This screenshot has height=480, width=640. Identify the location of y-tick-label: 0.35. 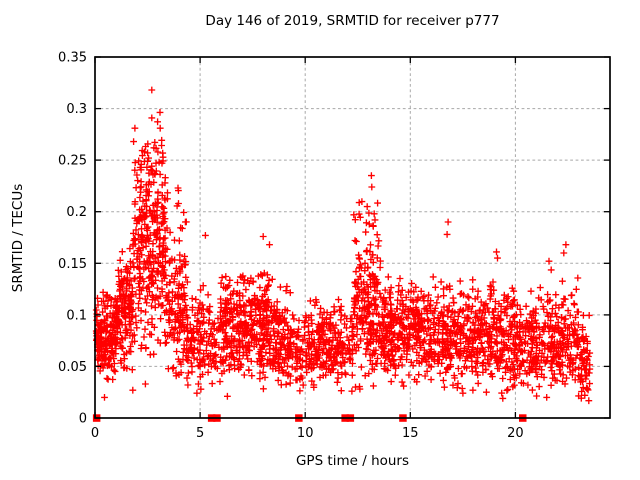
(72, 58).